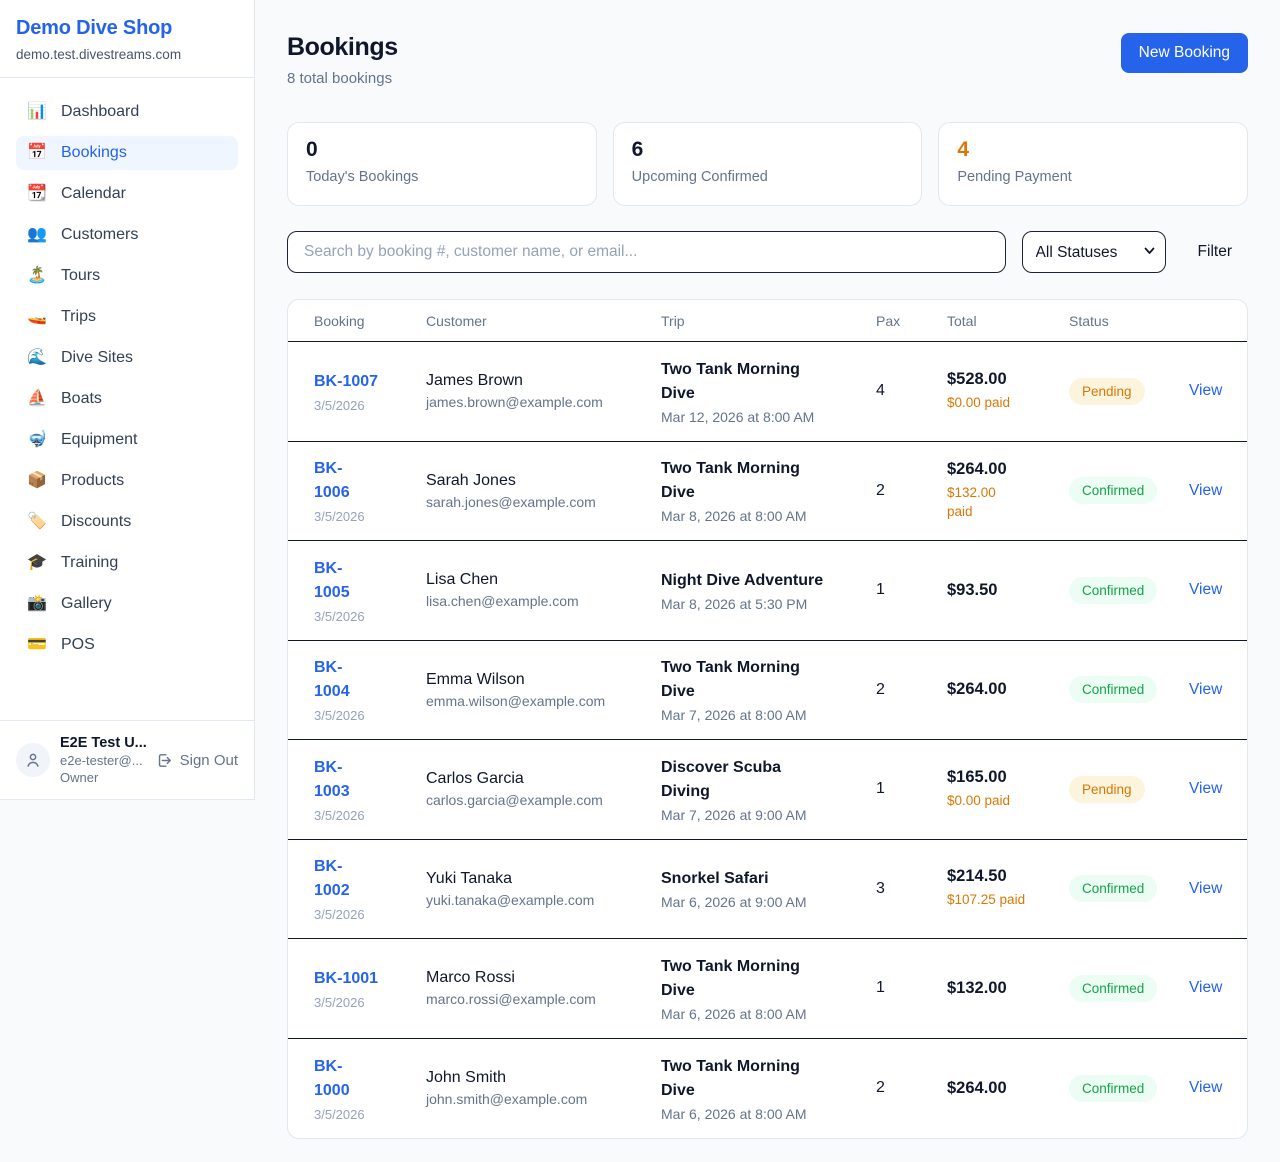  What do you see at coordinates (543, 690) in the screenshot?
I see `customer-cell: Emma Wilson emma.wilson@example.com` at bounding box center [543, 690].